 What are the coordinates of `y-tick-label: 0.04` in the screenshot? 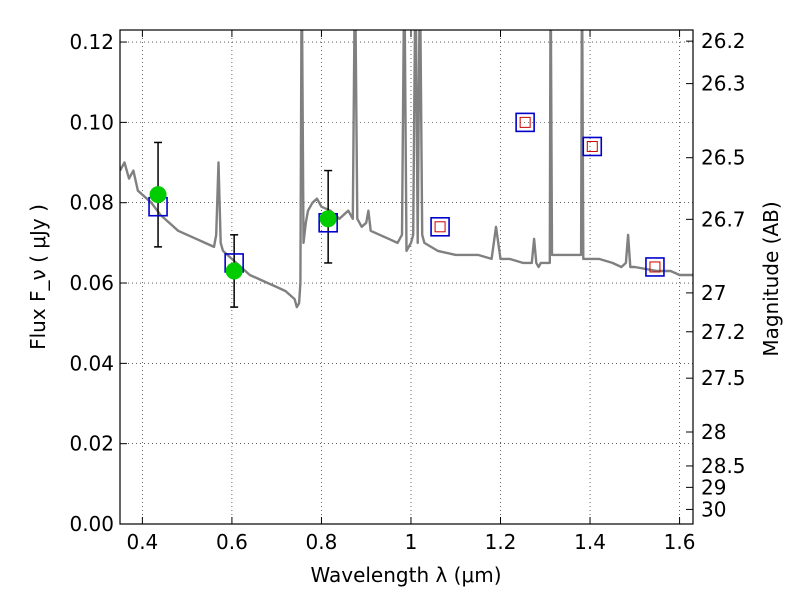 It's located at (91, 363).